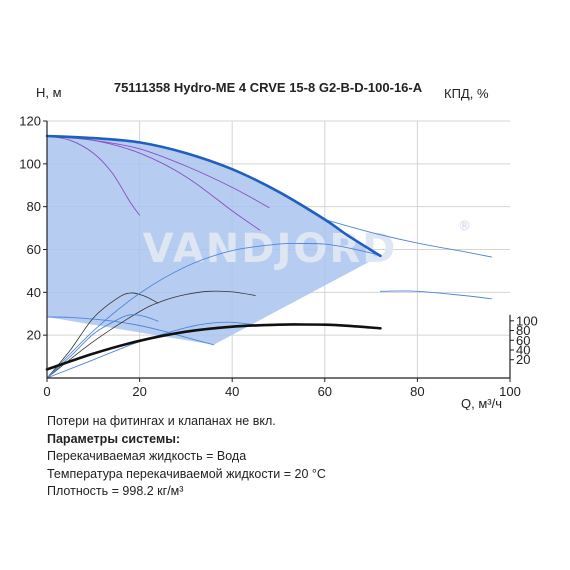 The width and height of the screenshot is (570, 570). What do you see at coordinates (270, 249) in the screenshot?
I see `watermark-text: VANDJORD` at bounding box center [270, 249].